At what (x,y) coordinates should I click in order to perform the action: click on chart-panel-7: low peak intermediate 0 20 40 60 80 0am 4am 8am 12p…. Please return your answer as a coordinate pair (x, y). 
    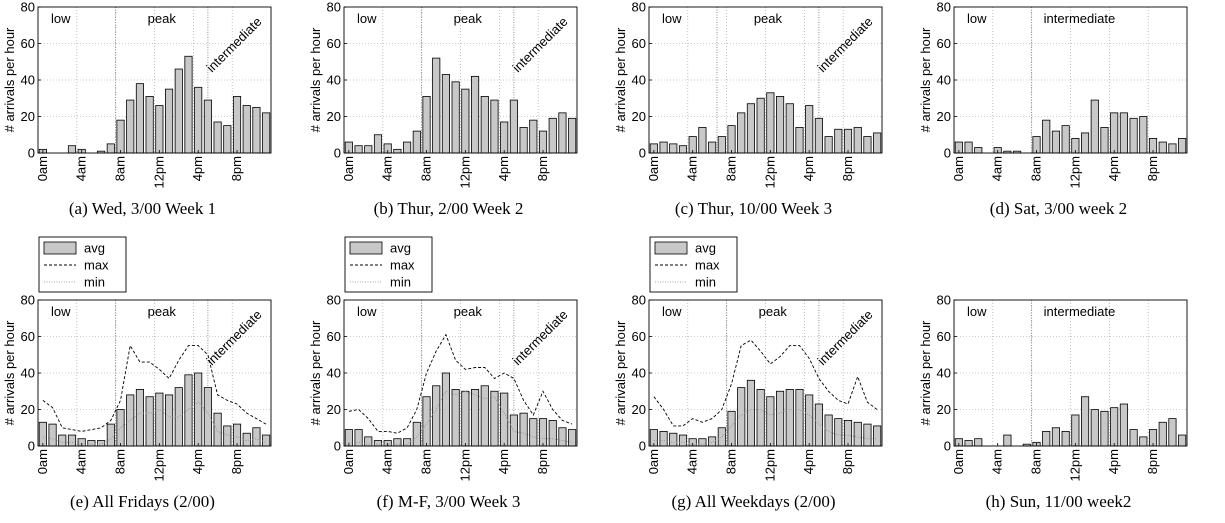
    Looking at the image, I should click on (748, 373).